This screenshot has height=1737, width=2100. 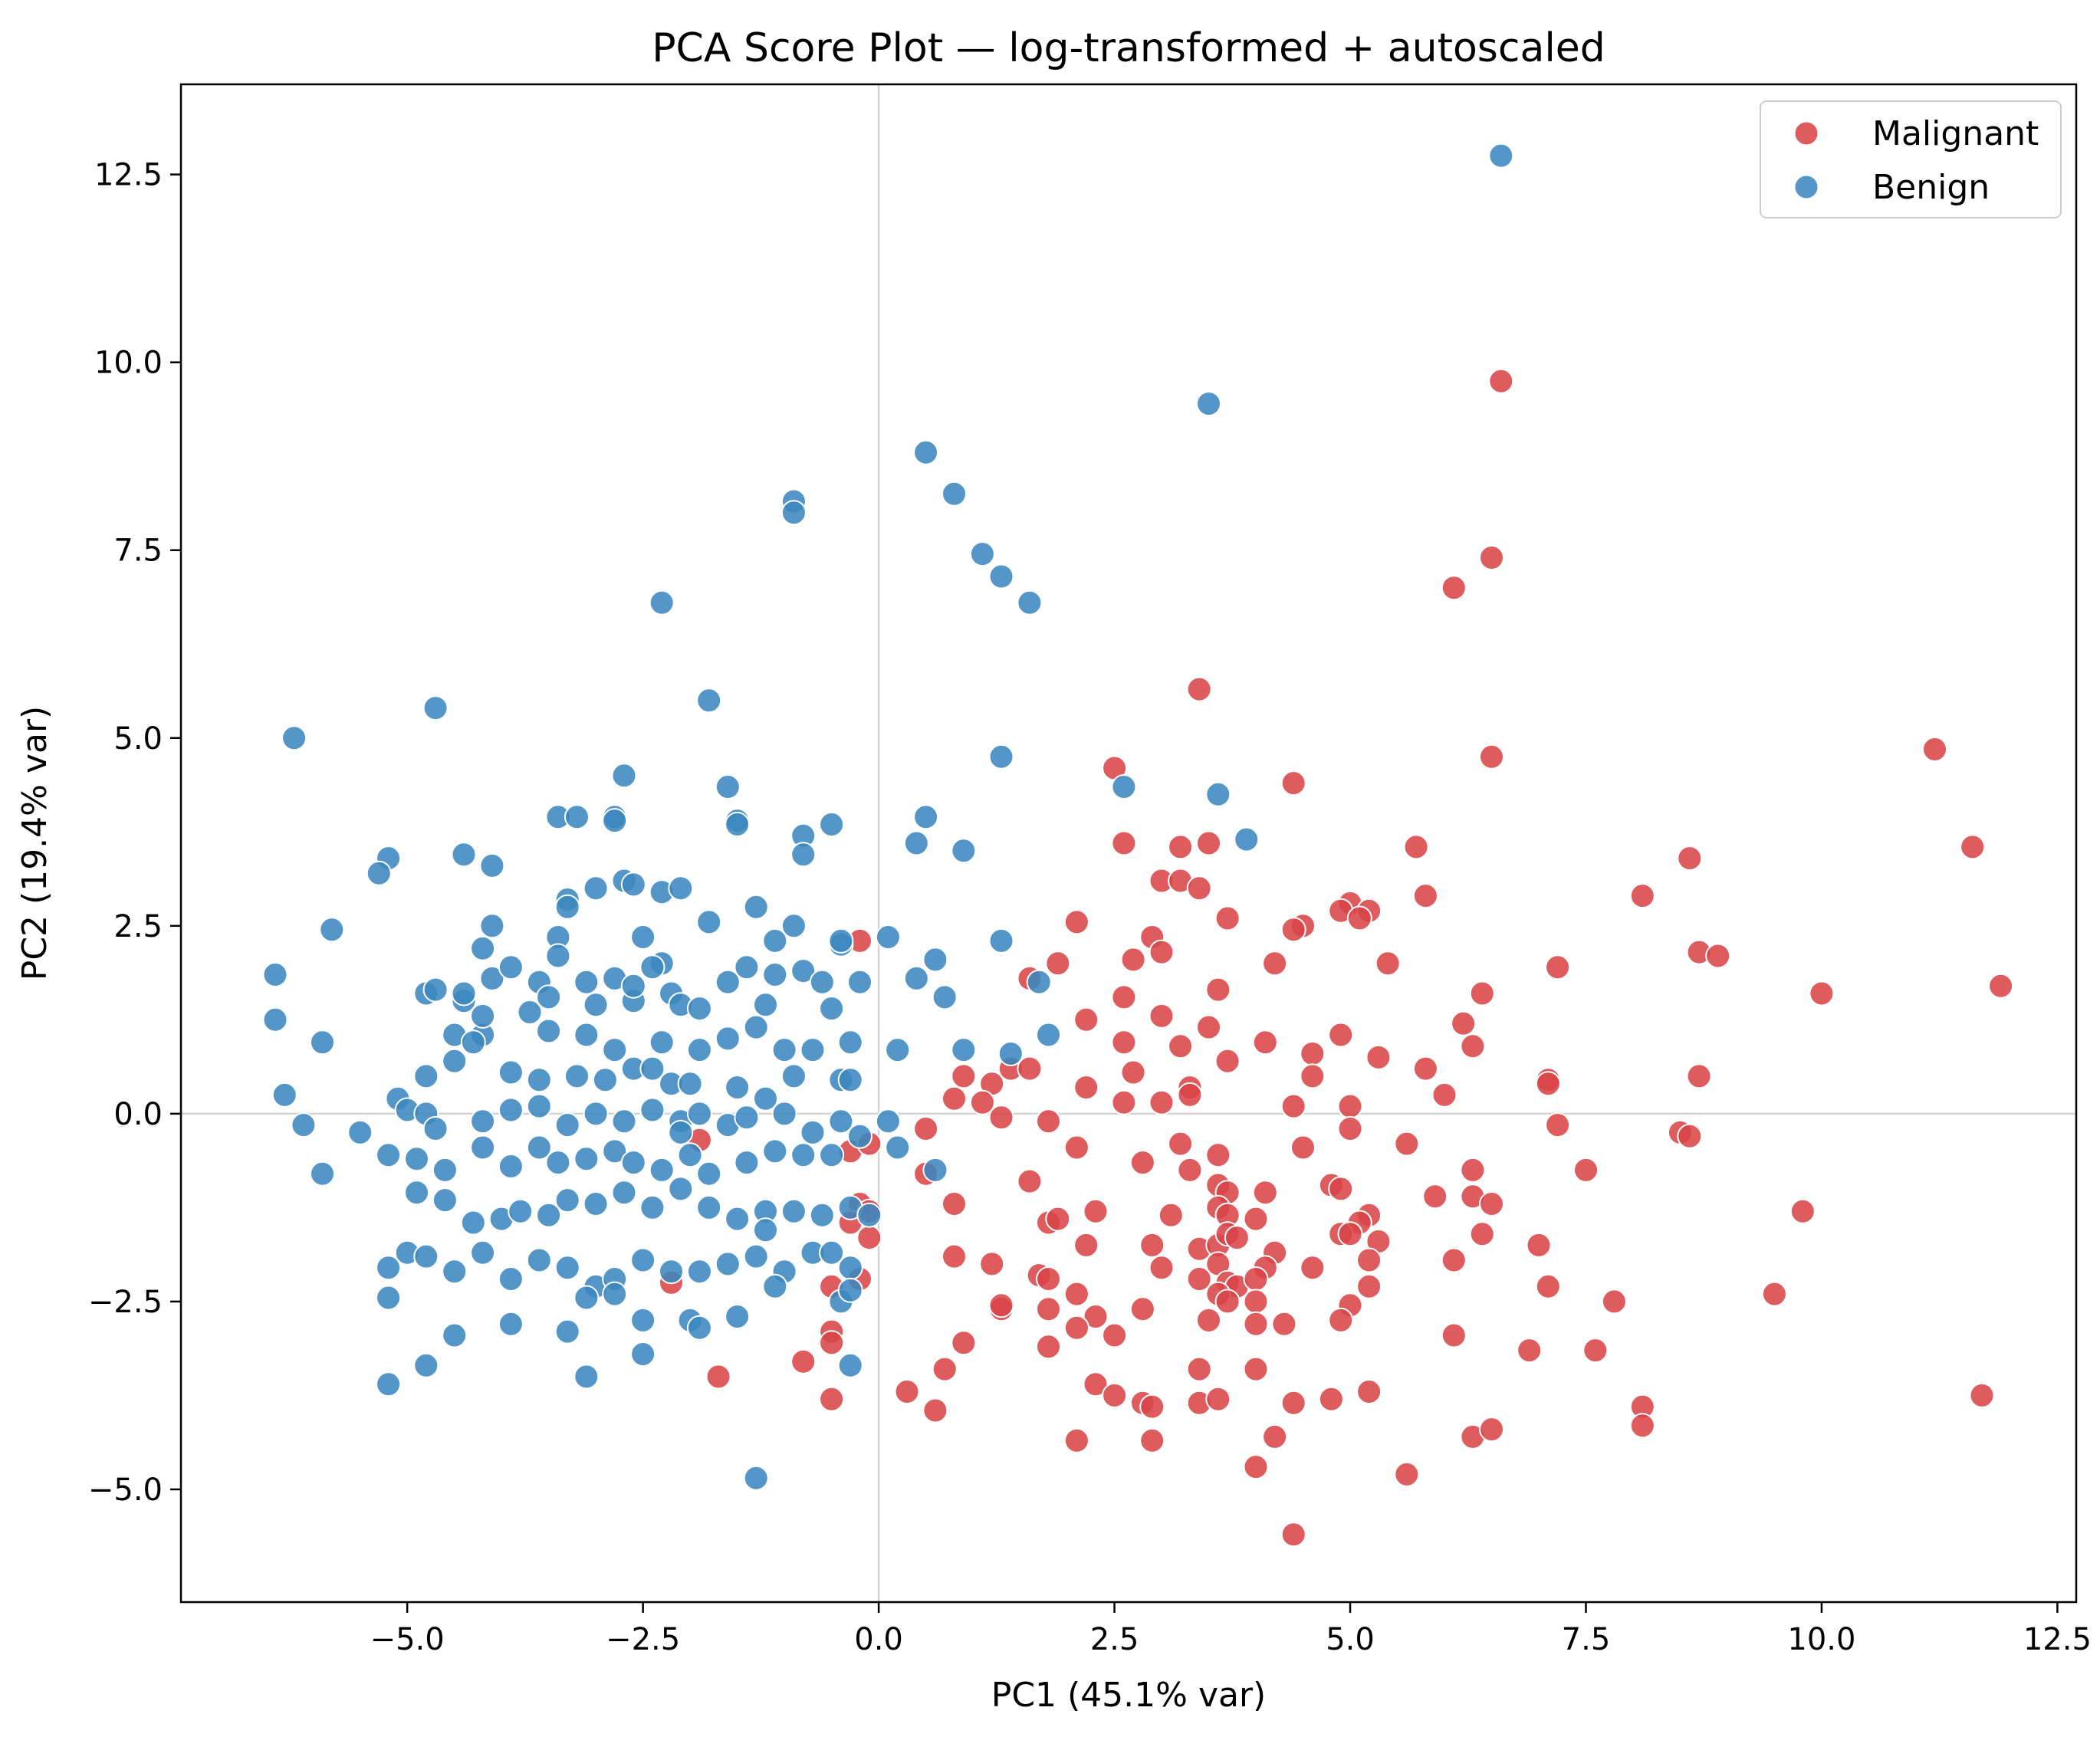 What do you see at coordinates (126, 1302) in the screenshot?
I see `y-tick-label: −2.5` at bounding box center [126, 1302].